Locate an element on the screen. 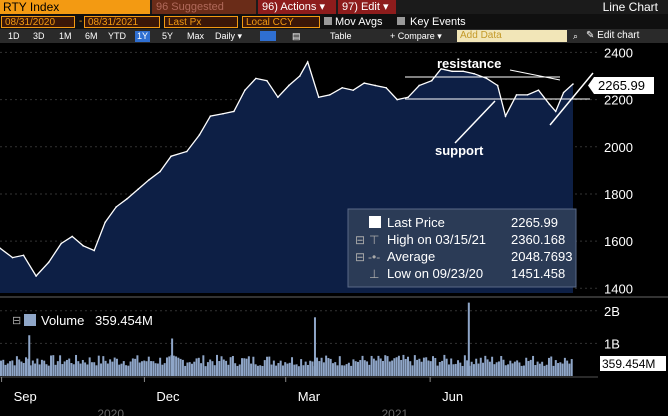 This screenshot has width=668, height=416. tf-1m: 1M is located at coordinates (65, 36).